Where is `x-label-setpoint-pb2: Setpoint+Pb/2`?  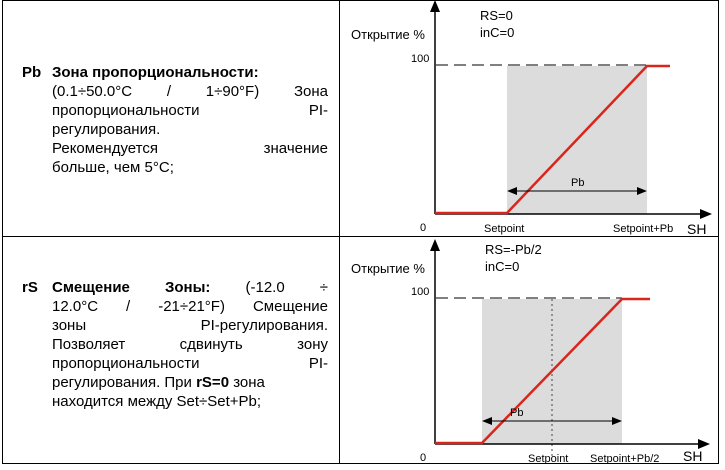 x-label-setpoint-pb2: Setpoint+Pb/2 is located at coordinates (624, 458).